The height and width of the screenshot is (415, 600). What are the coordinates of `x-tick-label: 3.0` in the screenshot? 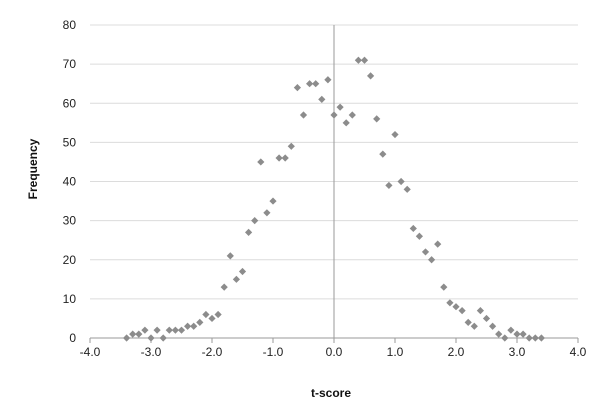 It's located at (517, 352).